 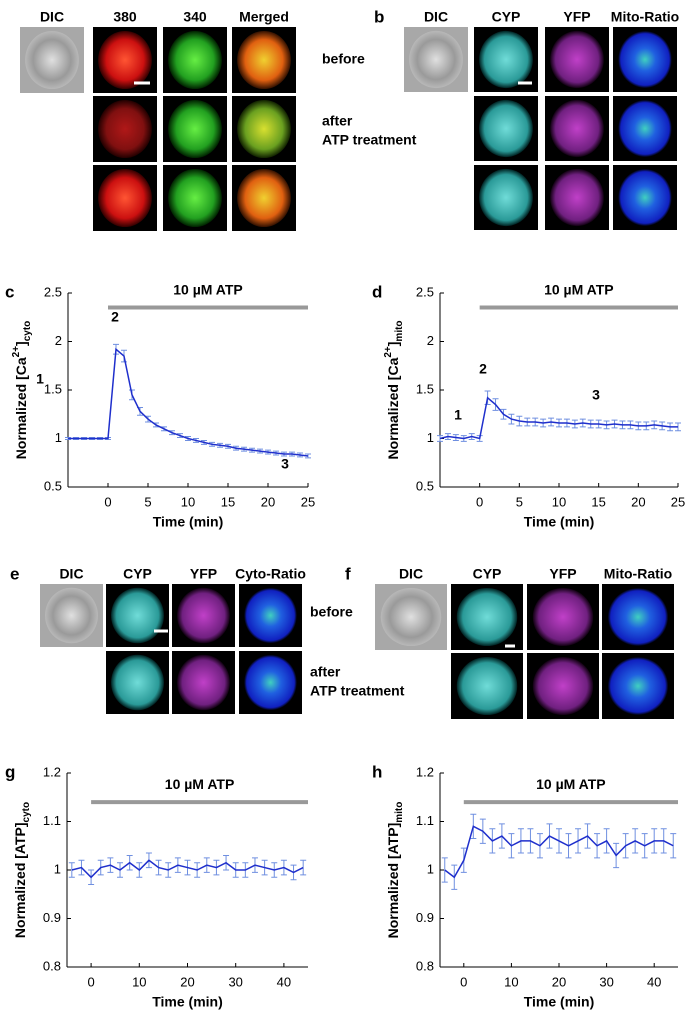 I want to click on row-label: after, so click(x=337, y=121).